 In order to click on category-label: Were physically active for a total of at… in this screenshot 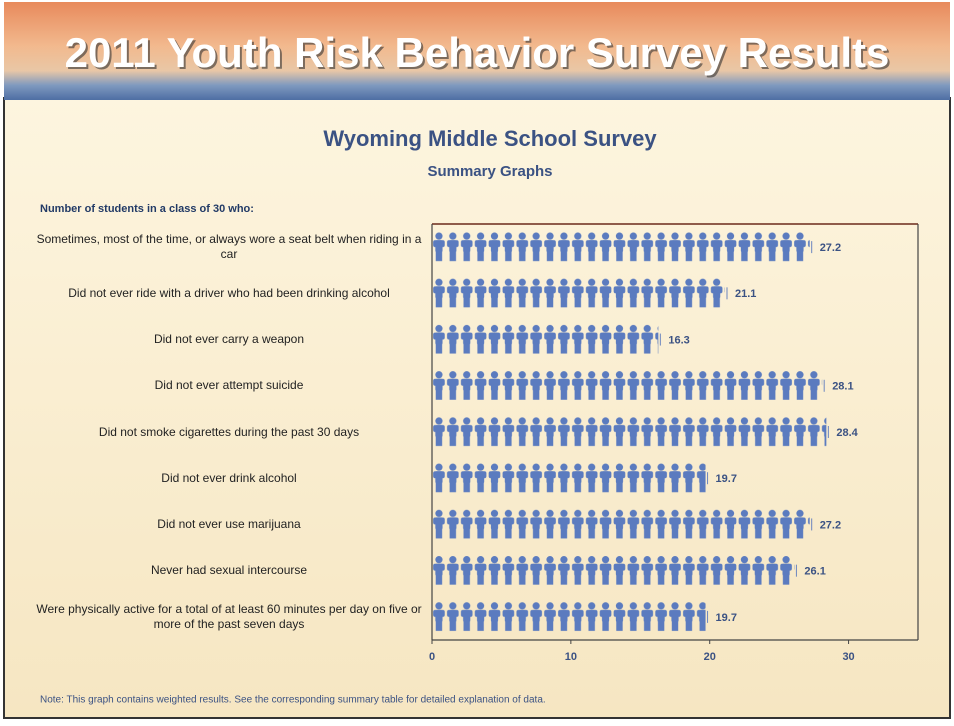, I will do `click(229, 616)`.